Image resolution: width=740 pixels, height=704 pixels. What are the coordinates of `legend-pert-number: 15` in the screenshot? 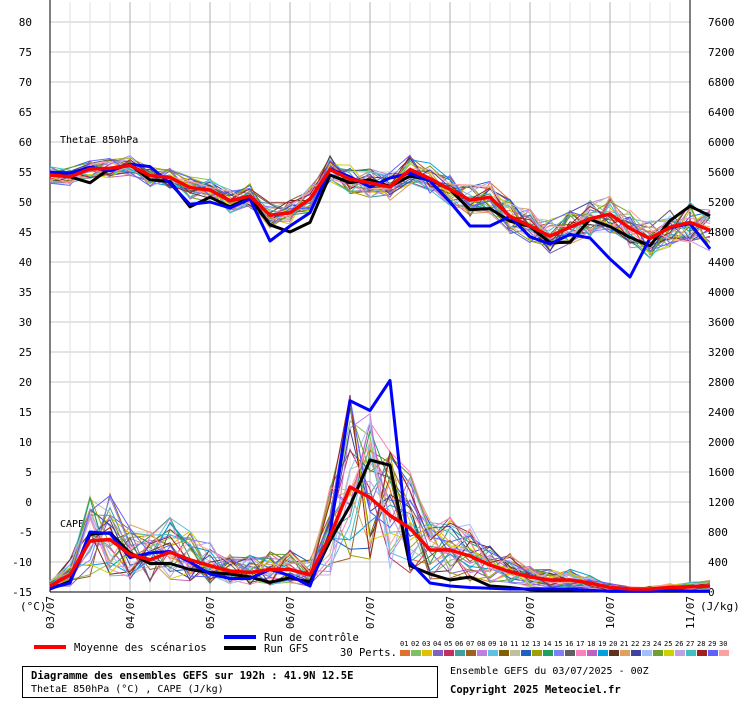 It's located at (558, 644).